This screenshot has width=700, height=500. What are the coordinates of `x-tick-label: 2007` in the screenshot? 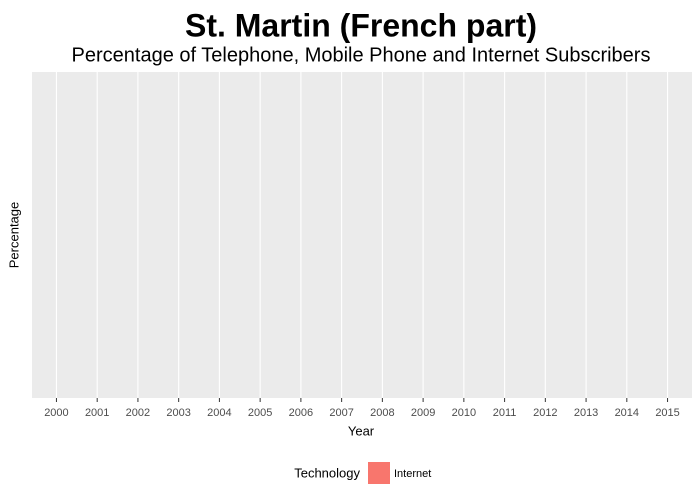 It's located at (341, 413).